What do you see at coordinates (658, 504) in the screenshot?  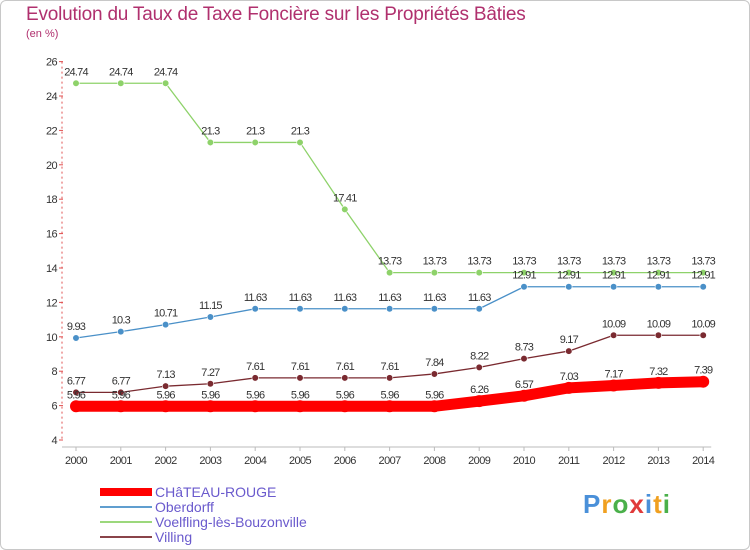 I see `logo-letter: t` at bounding box center [658, 504].